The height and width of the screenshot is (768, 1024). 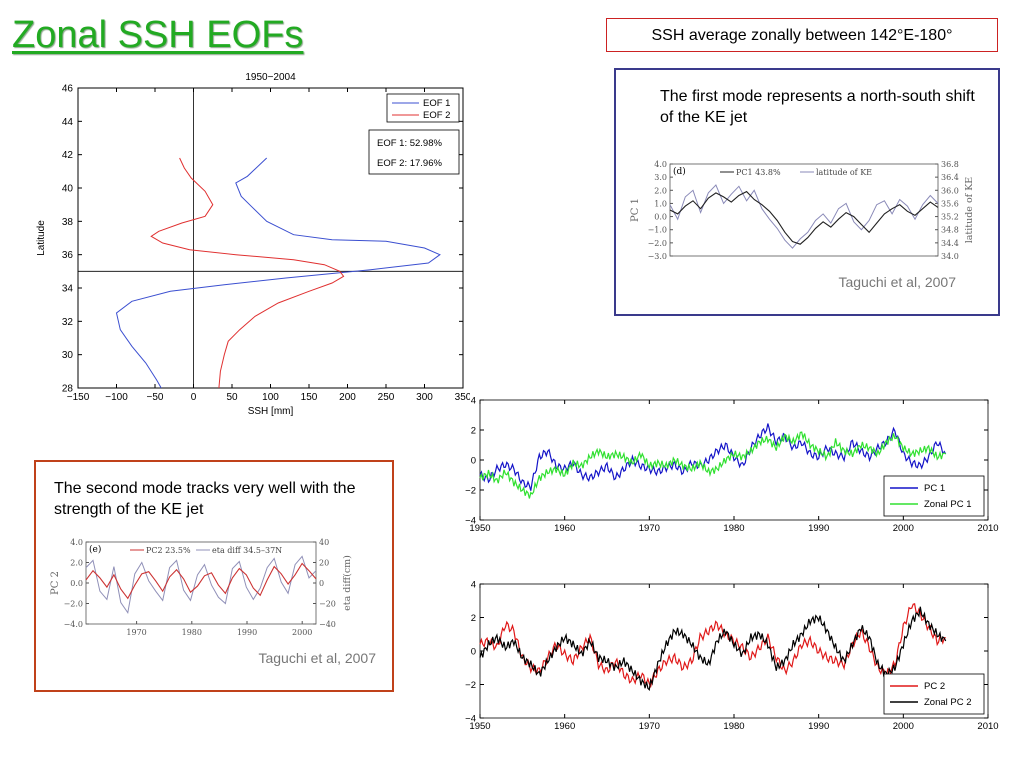 What do you see at coordinates (635, 210) in the screenshot?
I see `panel-y-label: PC 1` at bounding box center [635, 210].